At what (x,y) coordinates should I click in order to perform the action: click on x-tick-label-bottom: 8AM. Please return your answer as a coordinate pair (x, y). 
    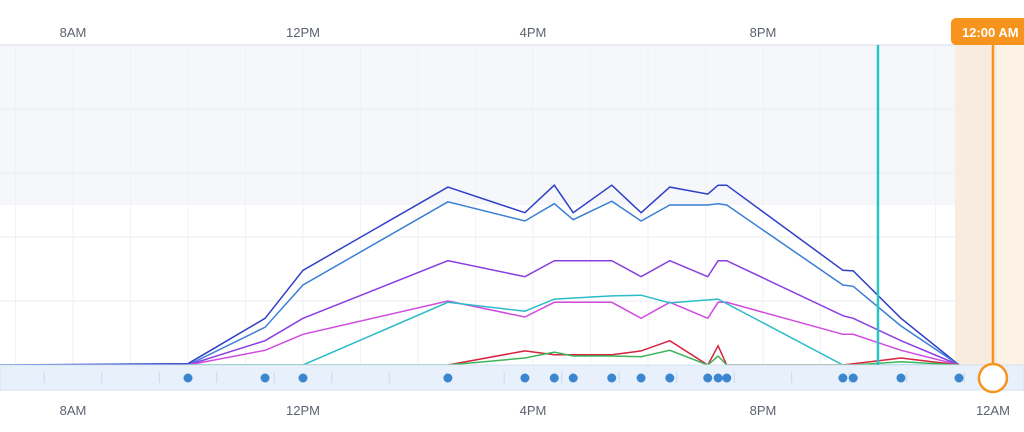
    Looking at the image, I should click on (73, 410).